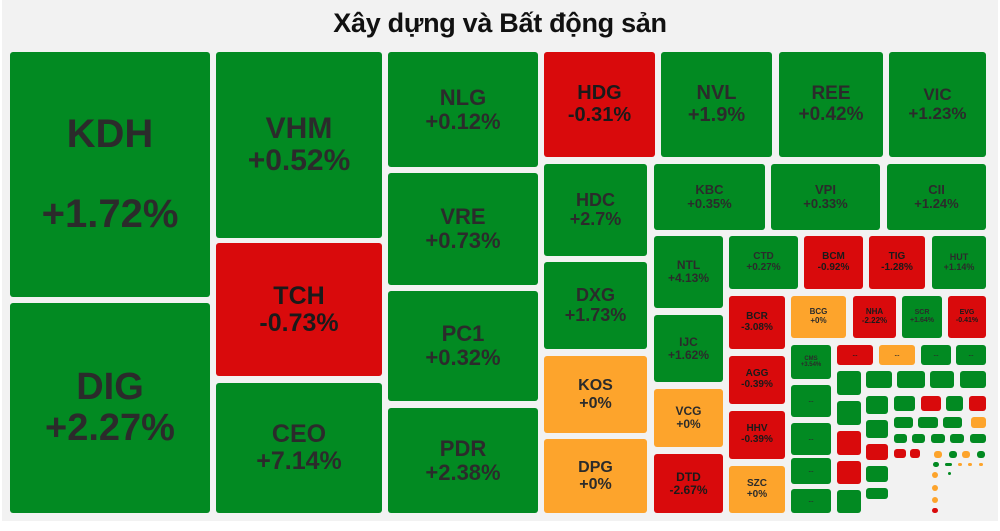 The image size is (1000, 531). What do you see at coordinates (463, 217) in the screenshot?
I see `tile-symbol: VRE` at bounding box center [463, 217].